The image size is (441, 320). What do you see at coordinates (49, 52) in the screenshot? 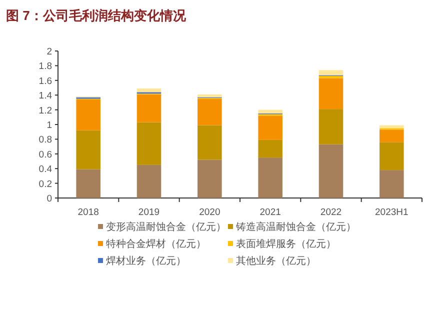
I see `y-tick-label: 2` at bounding box center [49, 52].